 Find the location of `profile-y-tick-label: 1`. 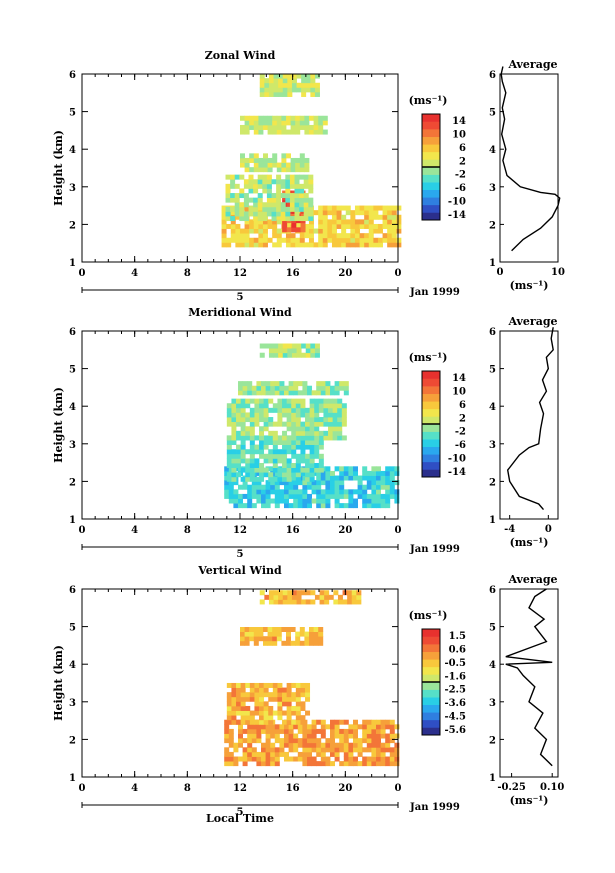

profile-y-tick-label: 1 is located at coordinates (492, 778).